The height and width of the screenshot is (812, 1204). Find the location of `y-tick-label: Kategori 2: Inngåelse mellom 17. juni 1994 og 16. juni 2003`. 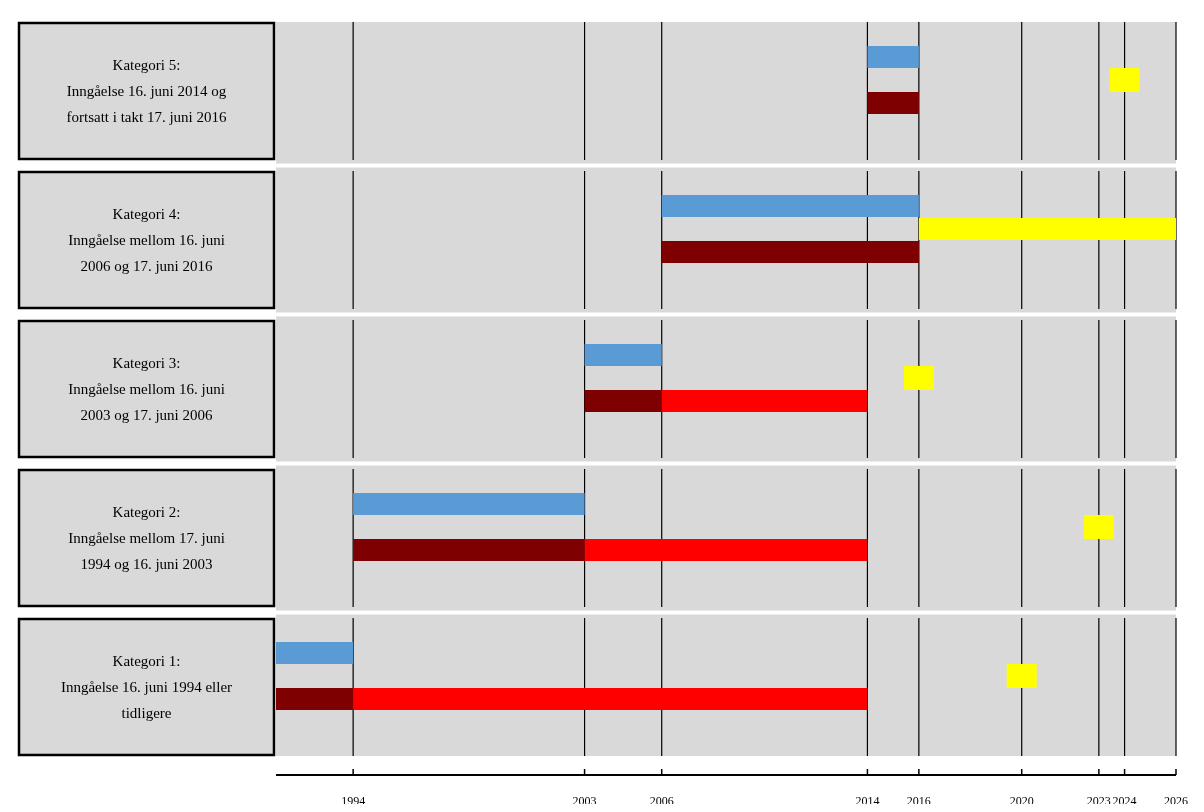

y-tick-label: Kategori 2: Inngåelse mellom 17. juni 1994 og 16. juni 2003 is located at coordinates (146, 538).